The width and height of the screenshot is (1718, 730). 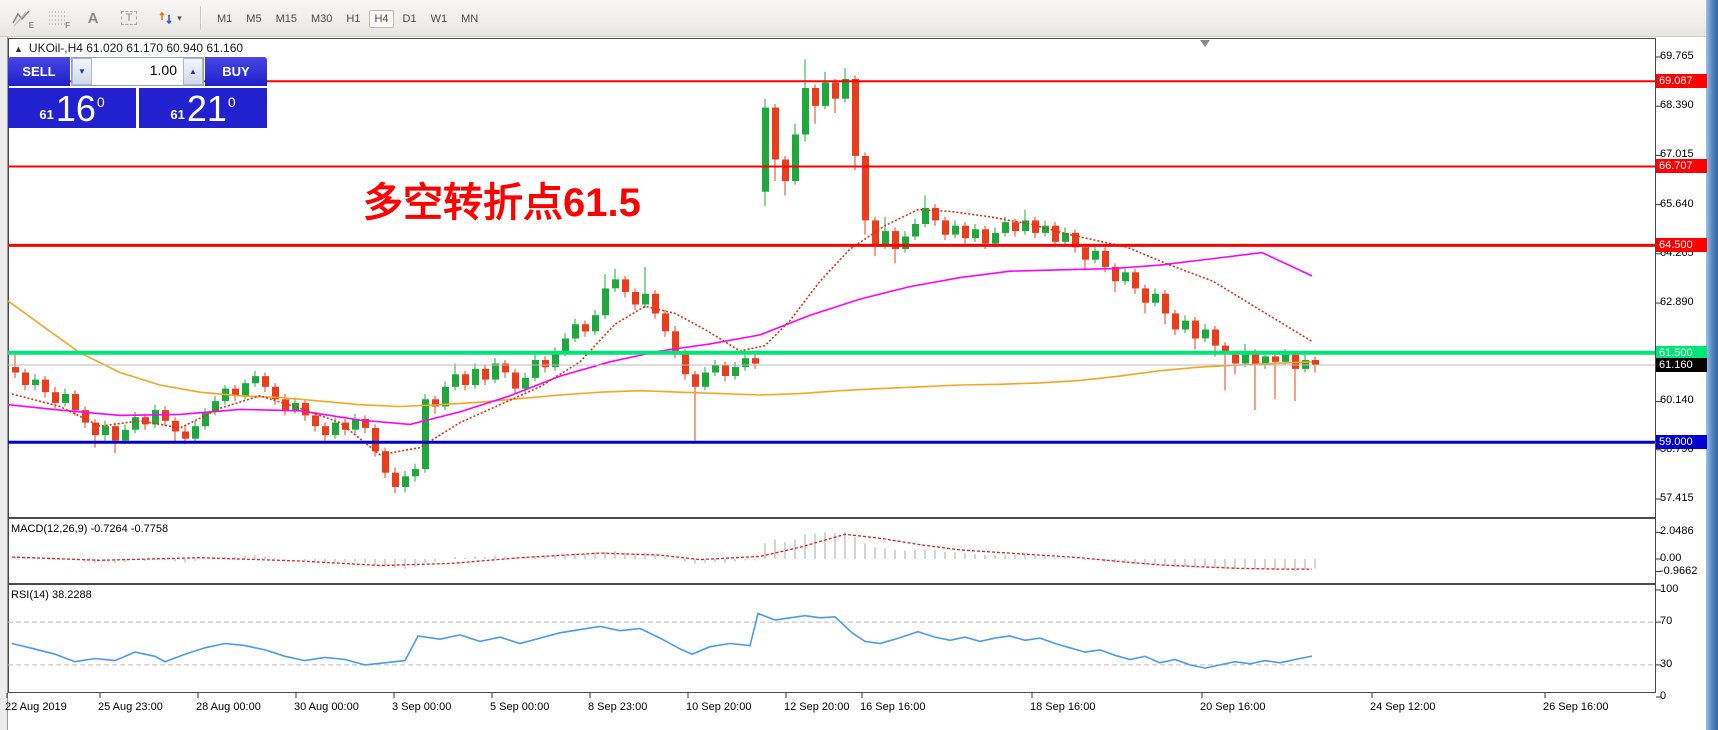 What do you see at coordinates (93, 18) in the screenshot?
I see `text-label-icon: A` at bounding box center [93, 18].